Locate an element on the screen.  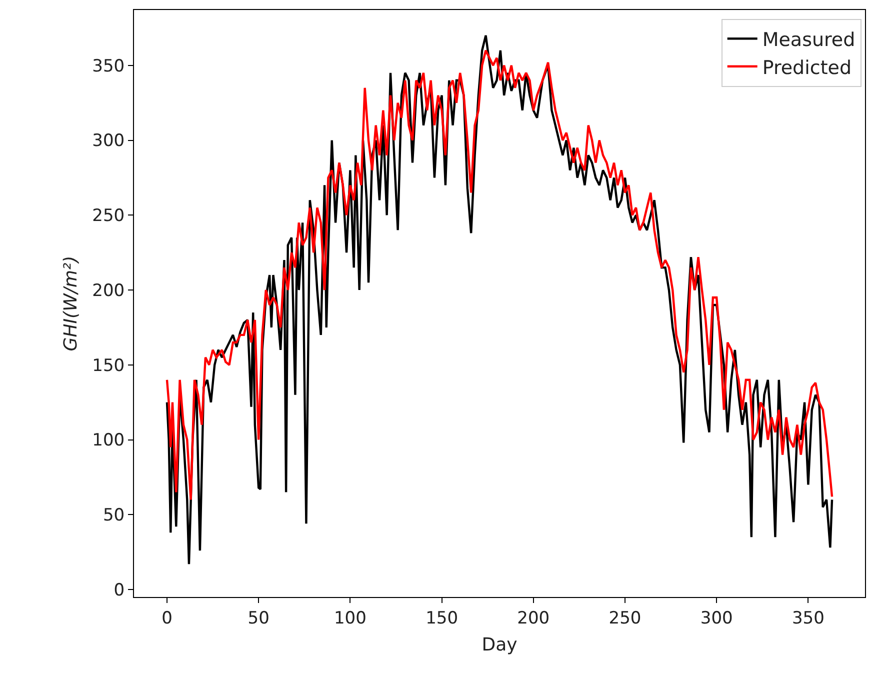
x-tick-label: 50 is located at coordinates (259, 618).